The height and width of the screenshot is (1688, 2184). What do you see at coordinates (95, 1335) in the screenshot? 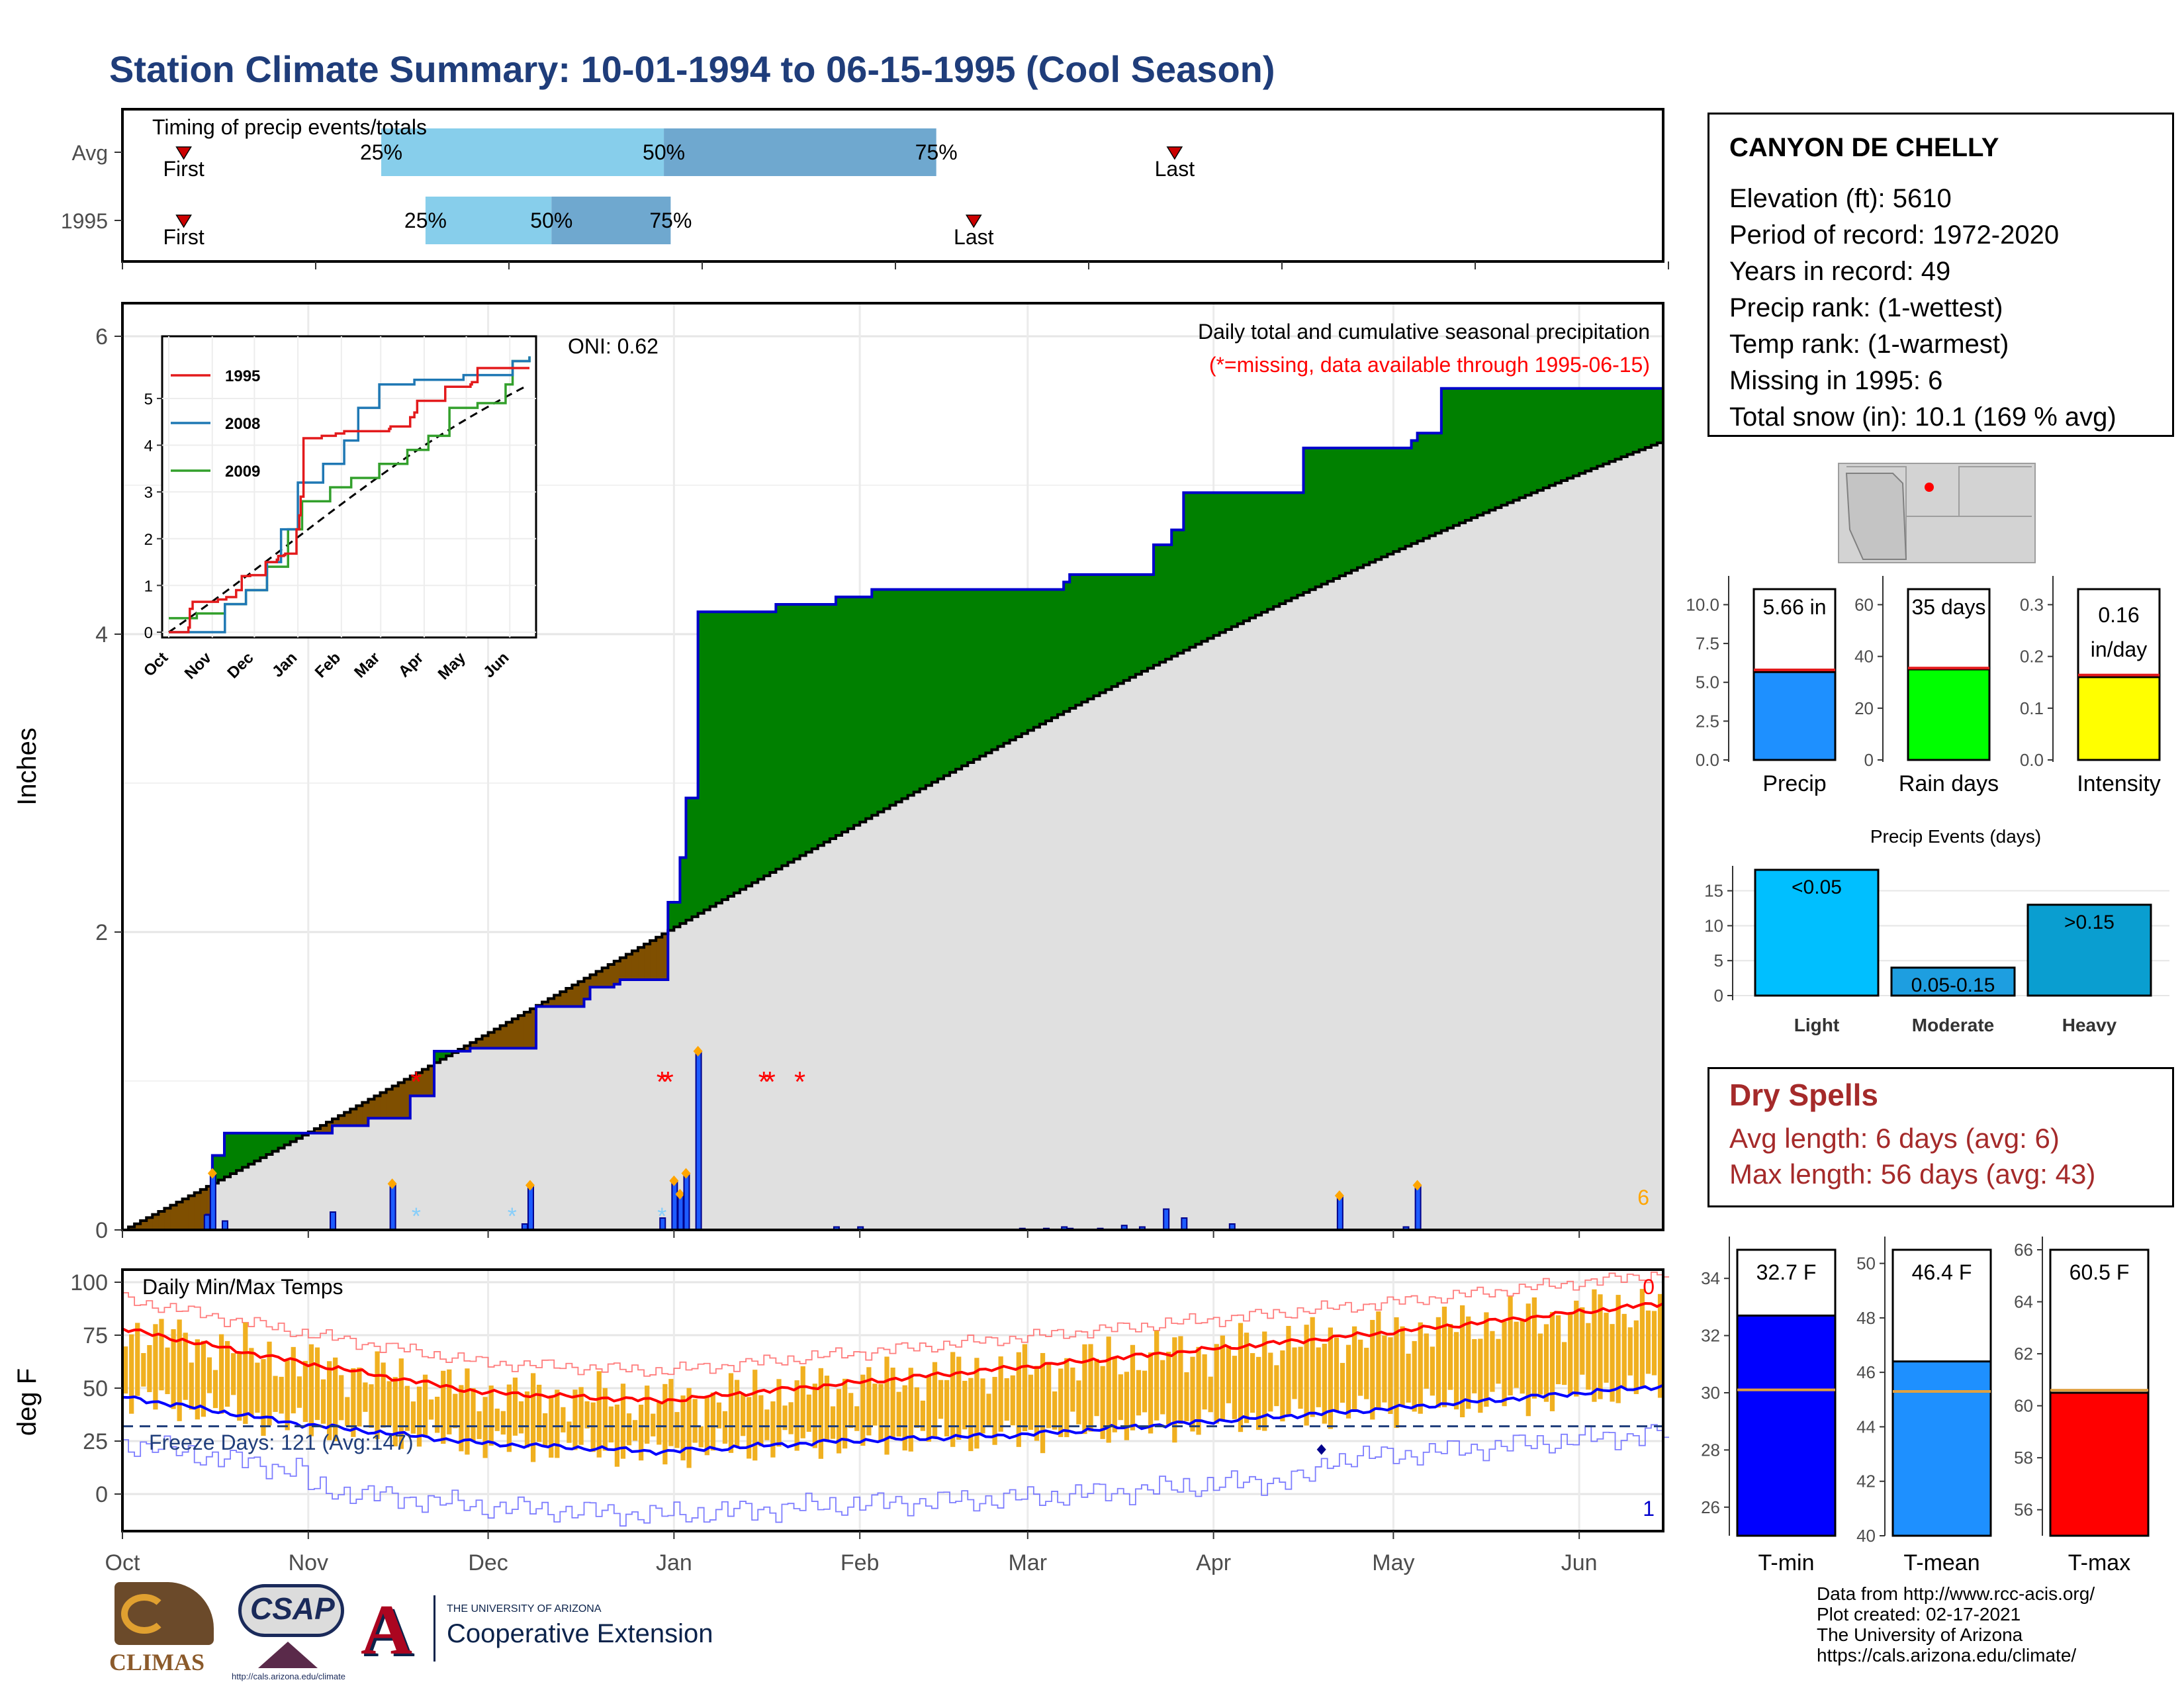
I see `temp-y-tick-label: 75` at bounding box center [95, 1335].